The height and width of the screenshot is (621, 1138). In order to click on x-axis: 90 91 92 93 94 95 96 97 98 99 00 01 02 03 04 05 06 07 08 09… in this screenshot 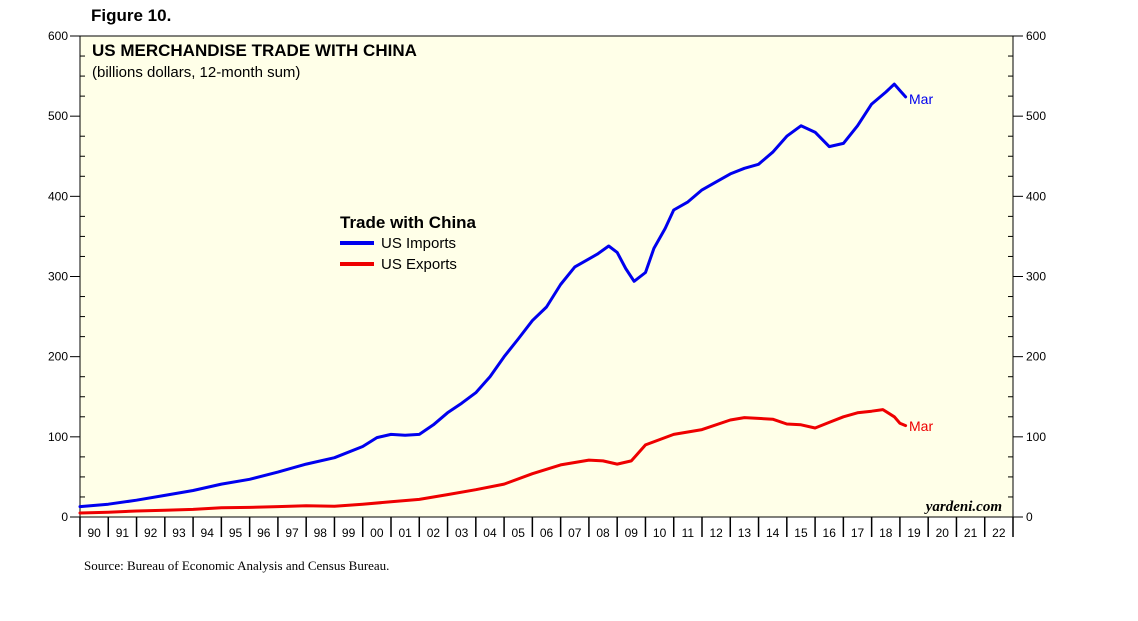, I will do `click(546, 528)`.